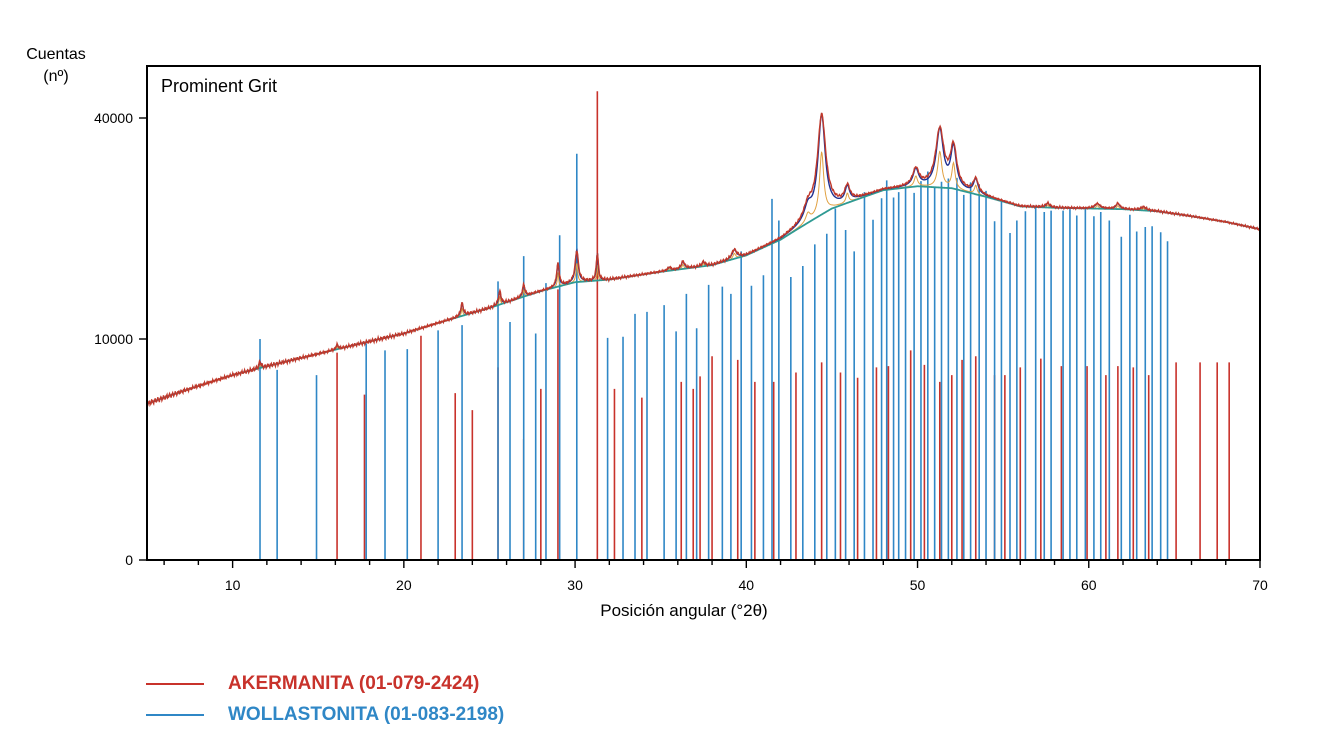  Describe the element at coordinates (1260, 585) in the screenshot. I see `x-tick-label: 70` at that location.